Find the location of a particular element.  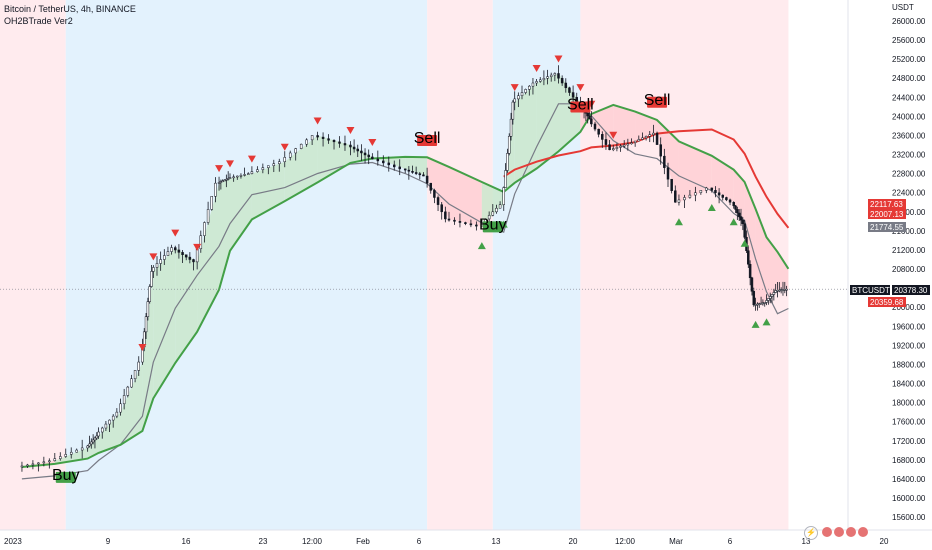

bottom-right-controls: ⚡ is located at coordinates (844, 533).